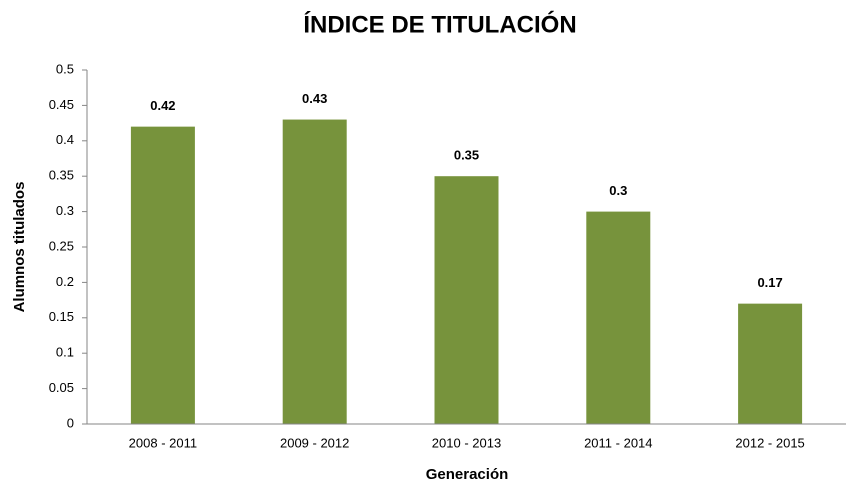 This screenshot has height=489, width=865. What do you see at coordinates (70, 422) in the screenshot?
I see `y-tick-label: 0` at bounding box center [70, 422].